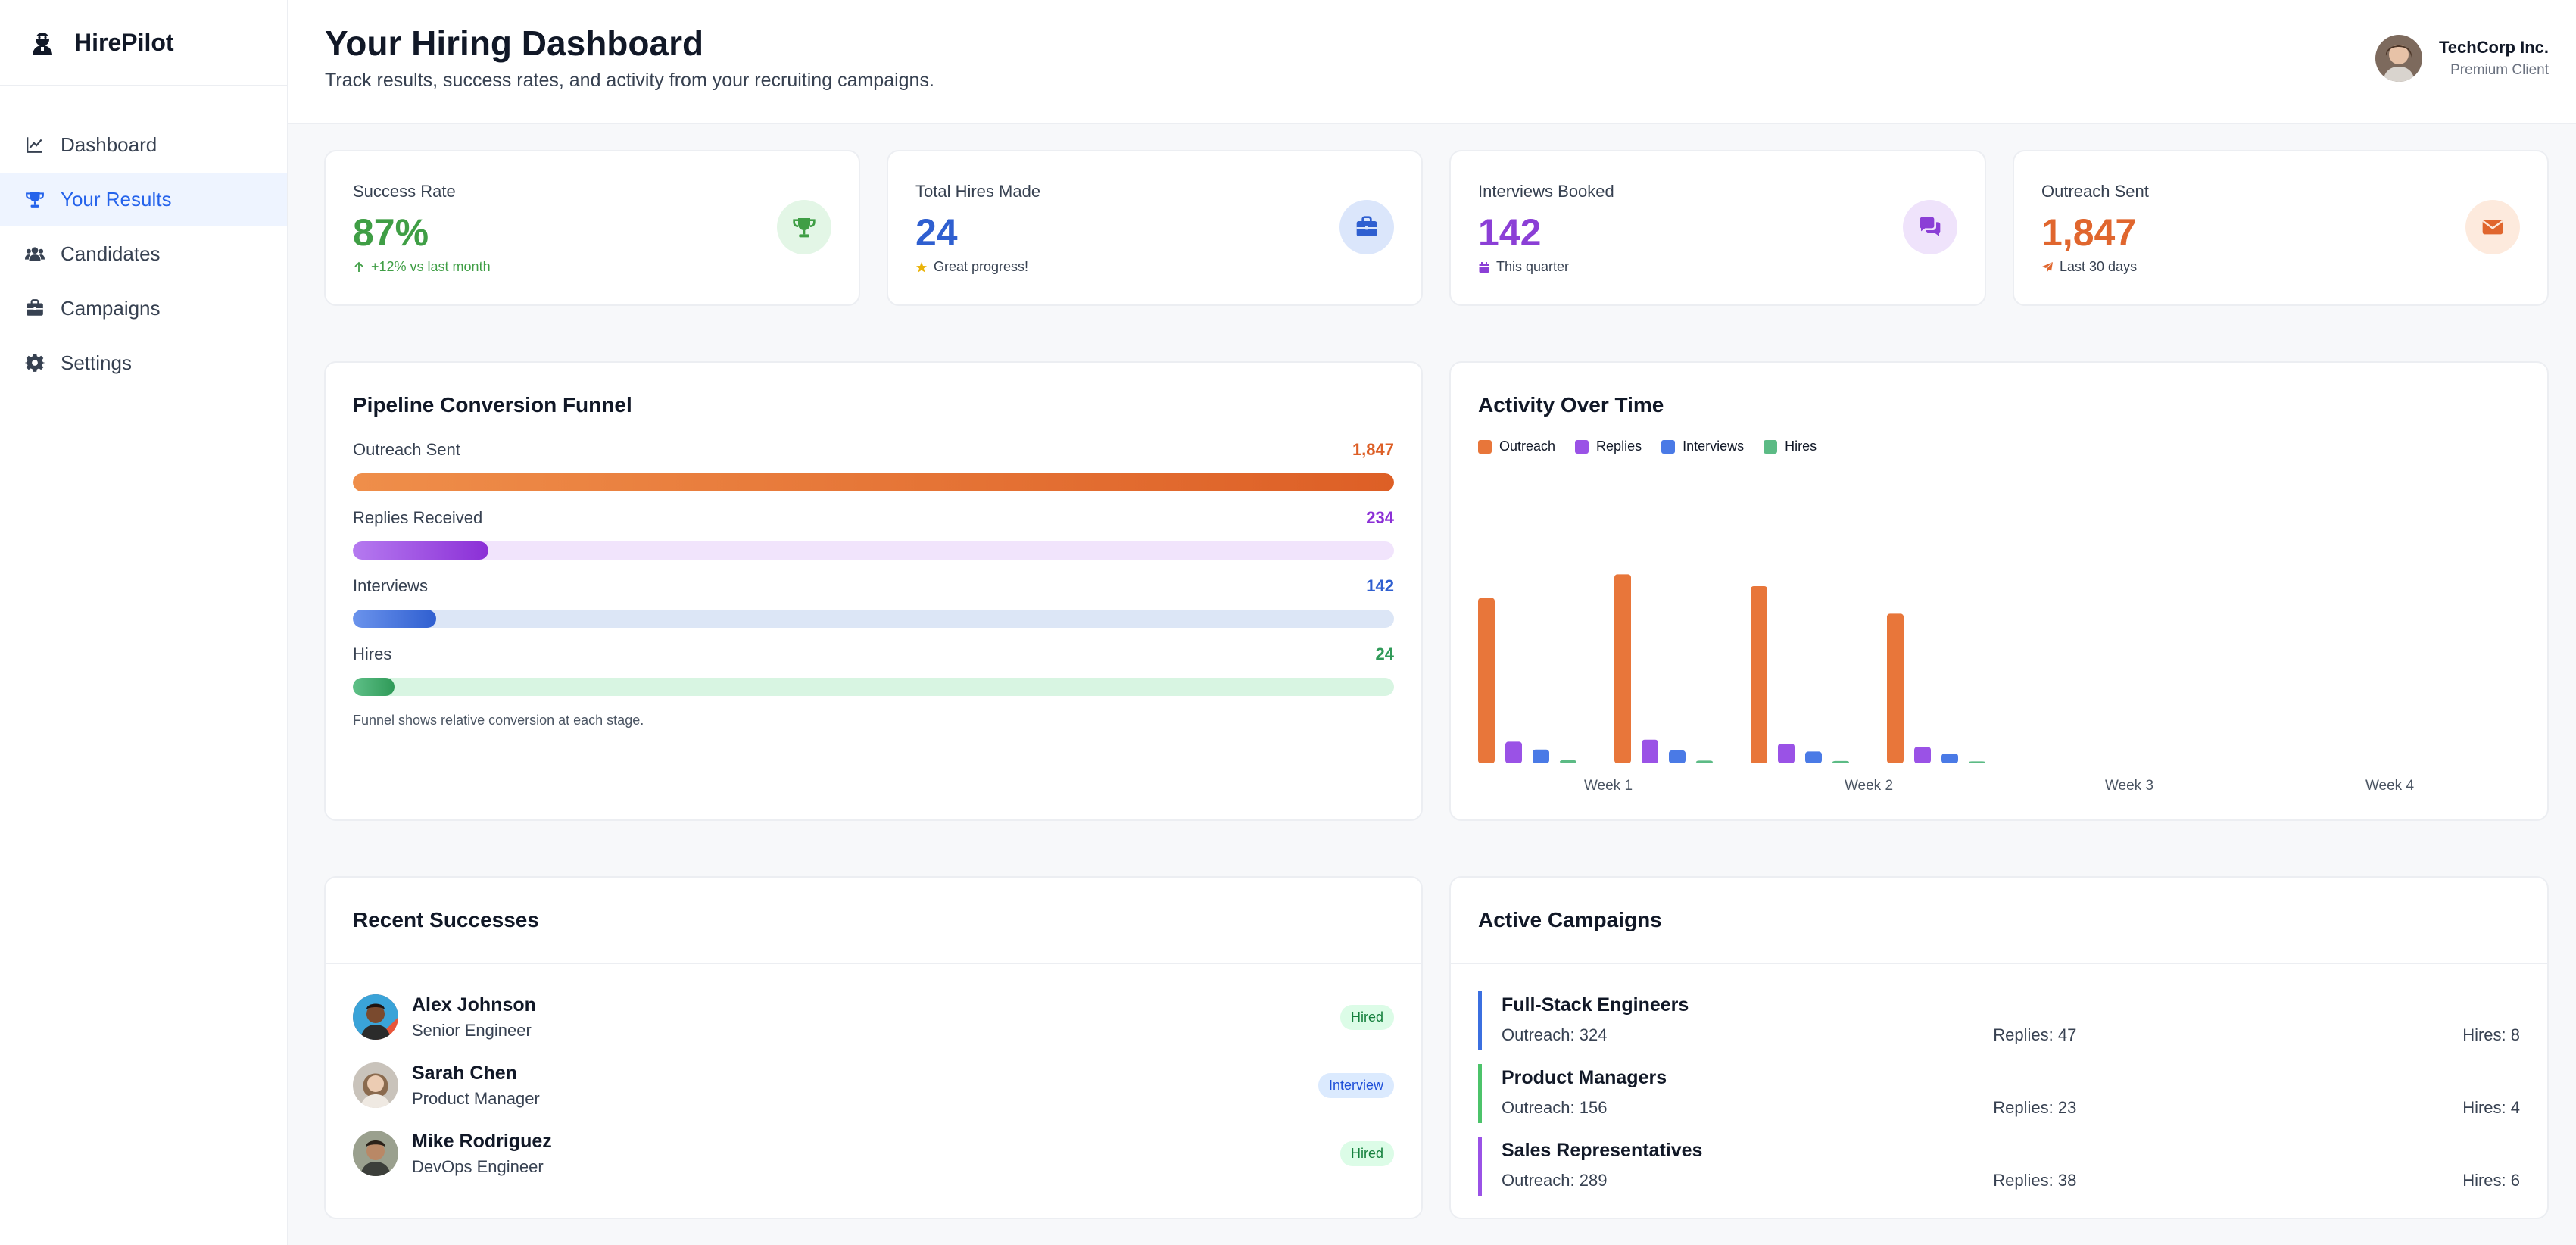 This screenshot has width=2576, height=1245. What do you see at coordinates (143, 144) in the screenshot?
I see `sidebar-item-dashboard: Dashboard` at bounding box center [143, 144].